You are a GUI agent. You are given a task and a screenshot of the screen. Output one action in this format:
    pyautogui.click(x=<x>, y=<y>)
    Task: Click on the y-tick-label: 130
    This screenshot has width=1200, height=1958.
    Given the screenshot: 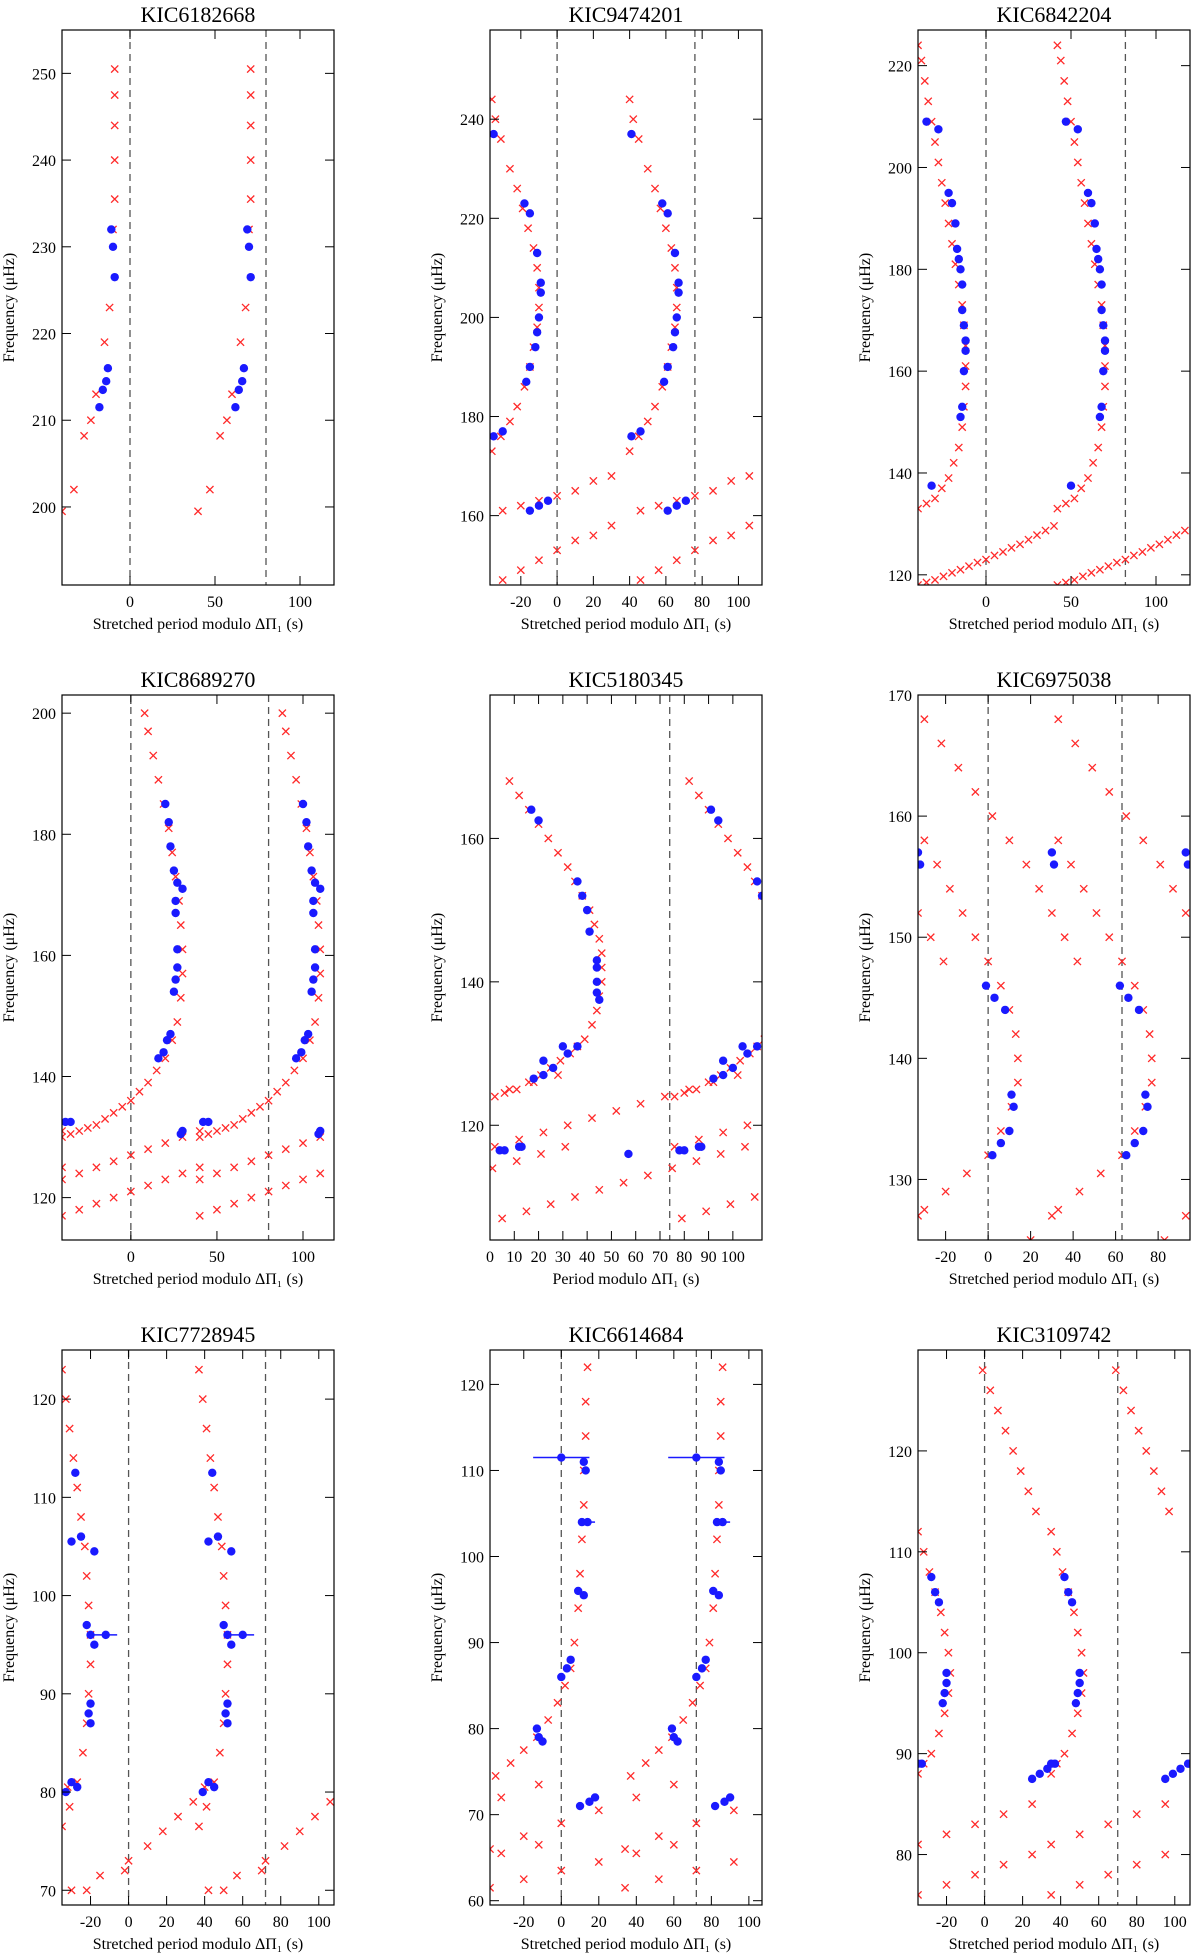 What is the action you would take?
    pyautogui.click(x=900, y=1180)
    